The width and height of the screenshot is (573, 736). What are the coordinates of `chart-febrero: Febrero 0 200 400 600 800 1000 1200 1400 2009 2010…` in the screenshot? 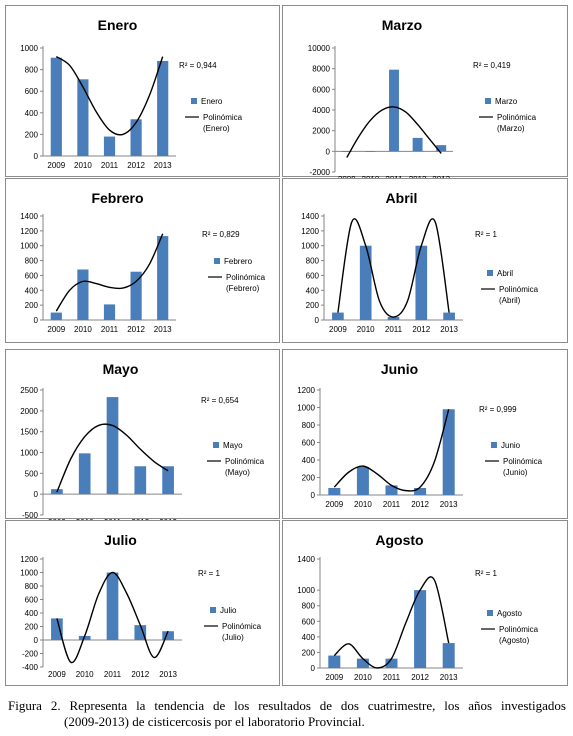 It's located at (142, 262).